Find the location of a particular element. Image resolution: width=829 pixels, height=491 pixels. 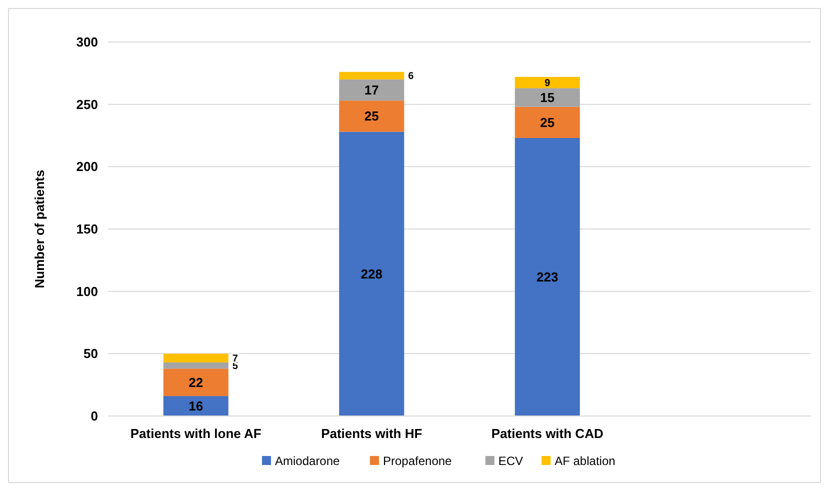

y-tick-label: 150 is located at coordinates (87, 229).